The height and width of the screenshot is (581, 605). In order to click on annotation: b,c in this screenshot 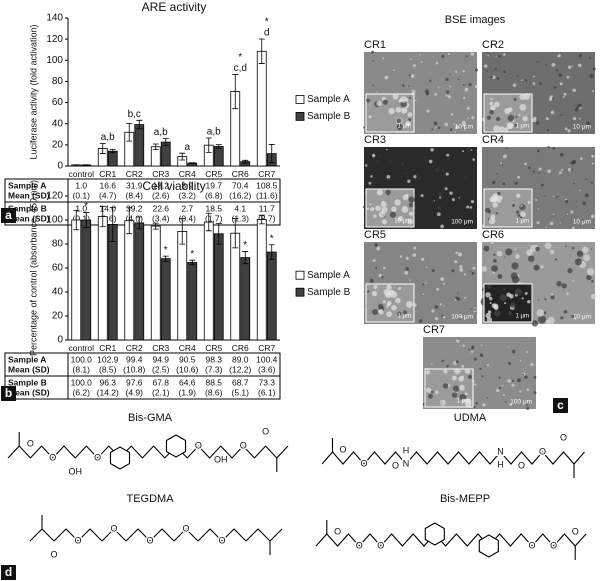, I will do `click(134, 114)`.